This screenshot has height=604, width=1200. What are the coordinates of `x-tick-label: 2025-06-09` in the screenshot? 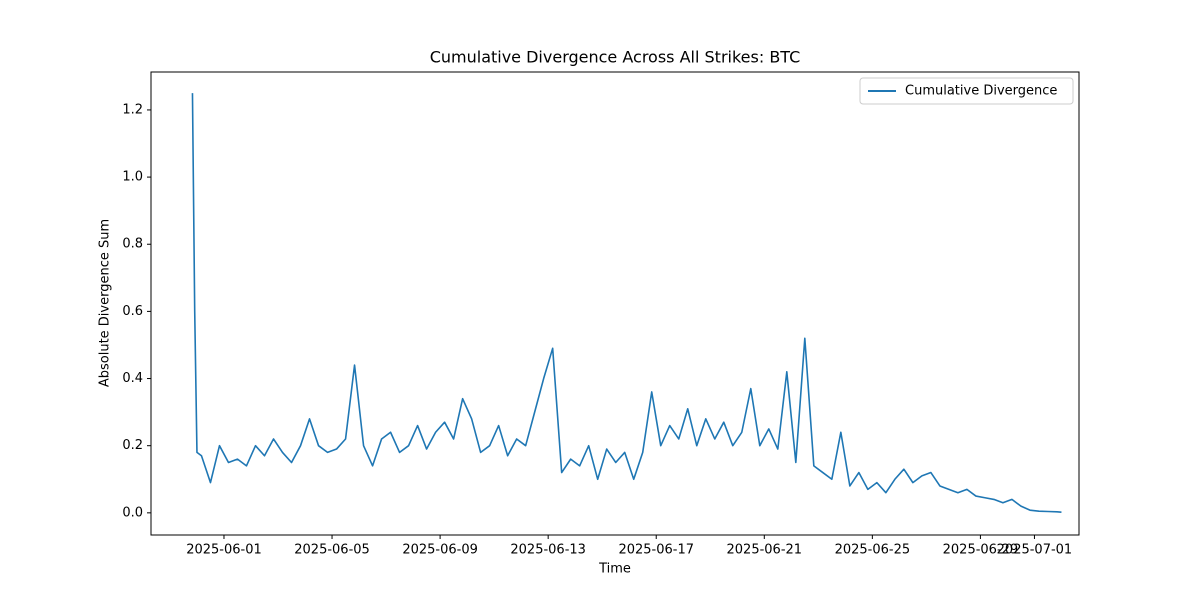 It's located at (440, 550).